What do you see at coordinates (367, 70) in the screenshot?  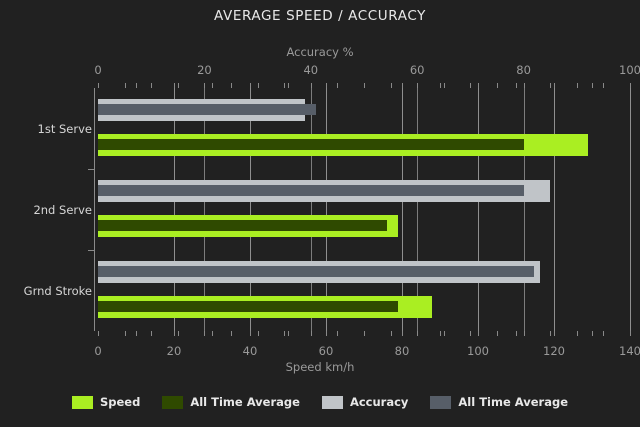 I see `top-axis-ticklabels: 0 20 40 60 80 100` at bounding box center [367, 70].